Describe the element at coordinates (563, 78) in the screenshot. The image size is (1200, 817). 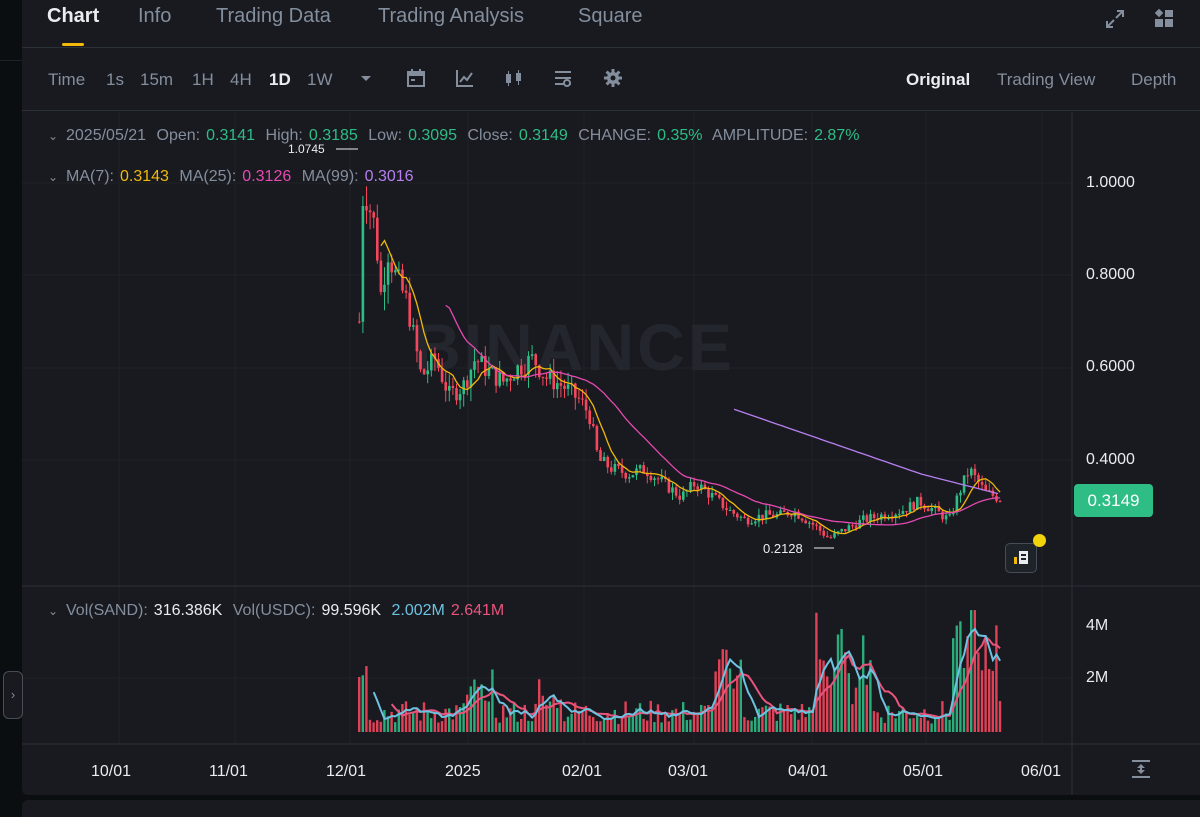
I see `settings-list-icon` at that location.